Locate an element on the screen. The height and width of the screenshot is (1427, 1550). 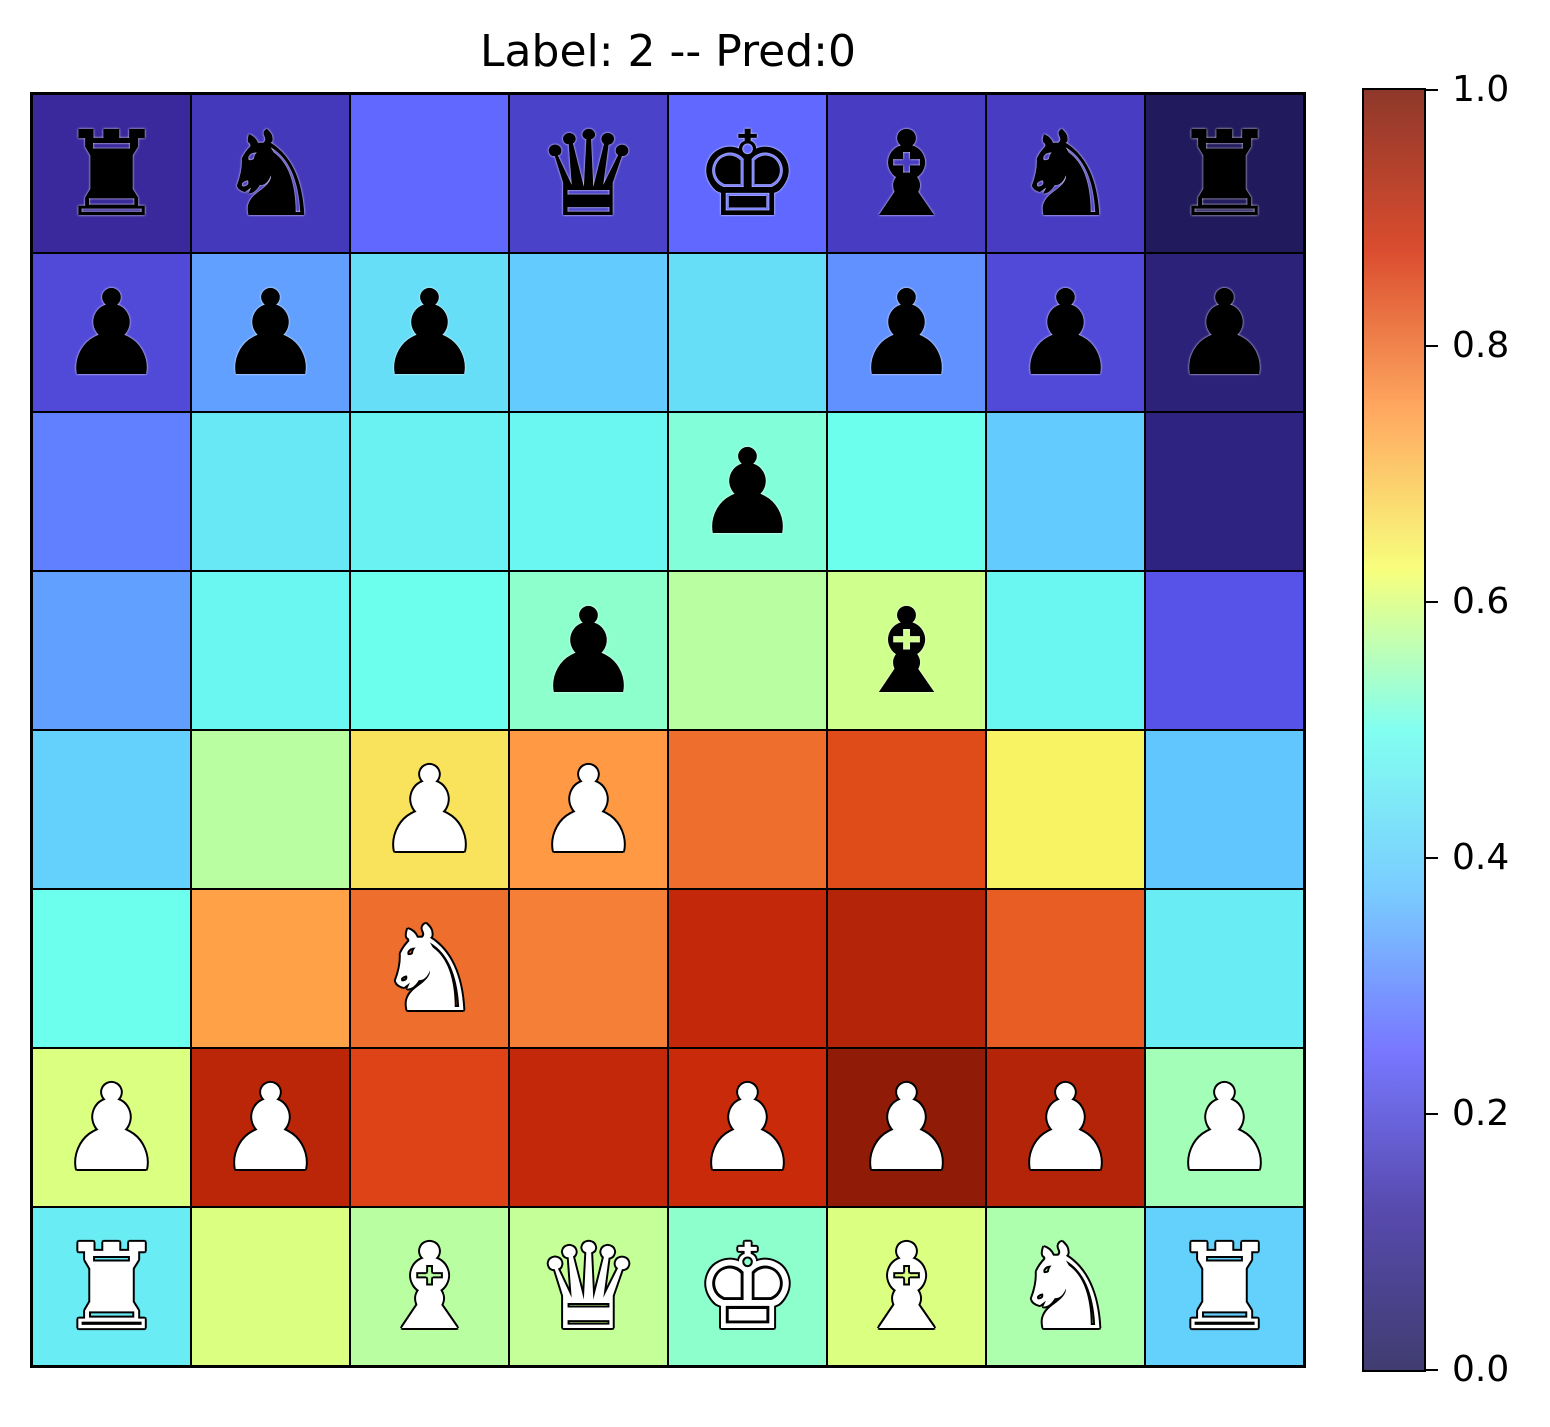
king-white-icon: ♚ is located at coordinates (747, 1286).